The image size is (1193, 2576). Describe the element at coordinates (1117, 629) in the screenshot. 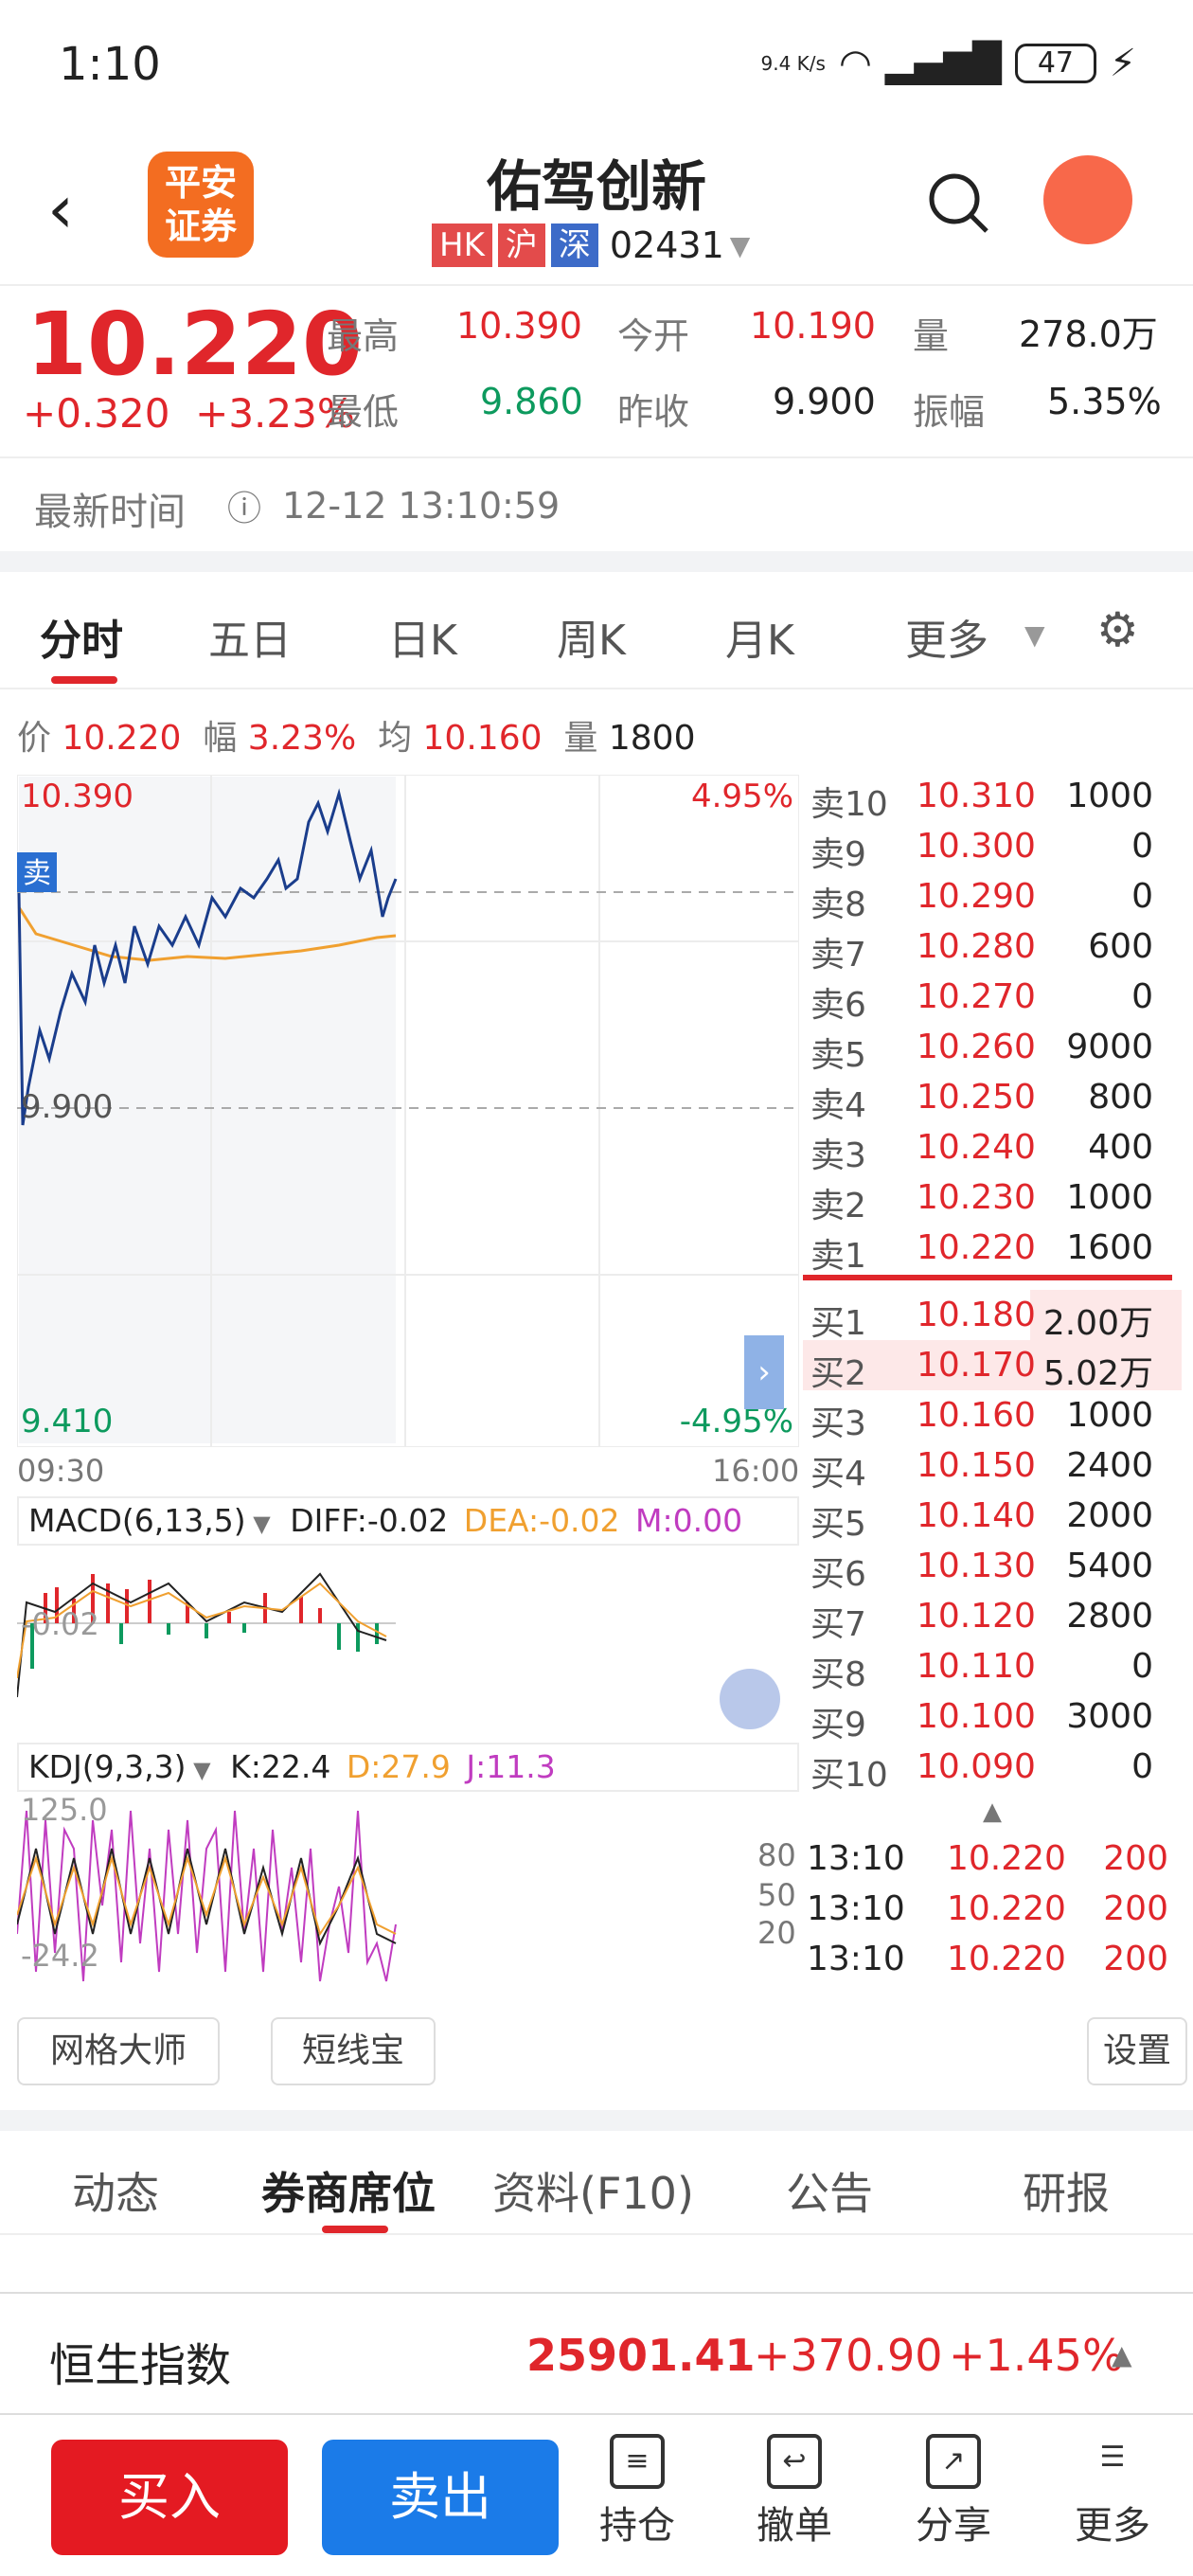

I see `settings-gear-icon: ⚙` at that location.